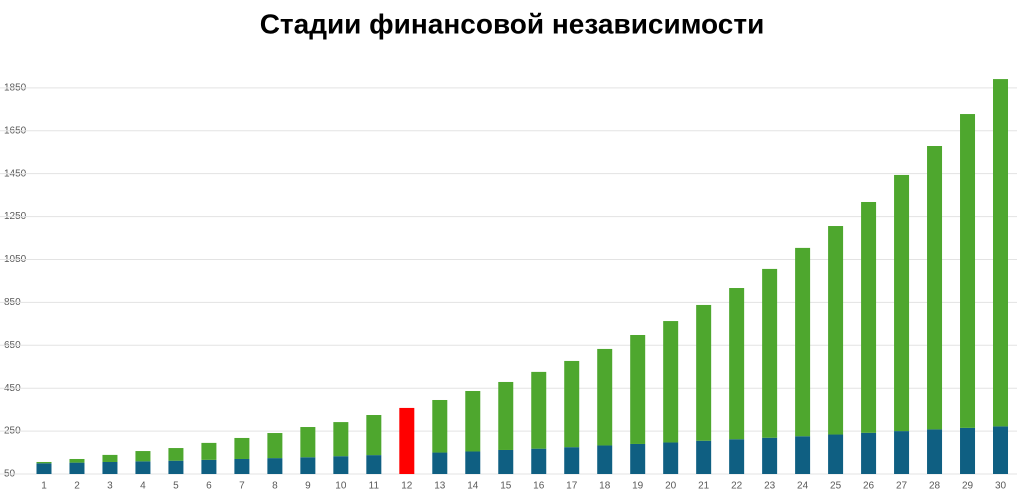 The height and width of the screenshot is (498, 1024). I want to click on x-tick-label: 25, so click(836, 486).